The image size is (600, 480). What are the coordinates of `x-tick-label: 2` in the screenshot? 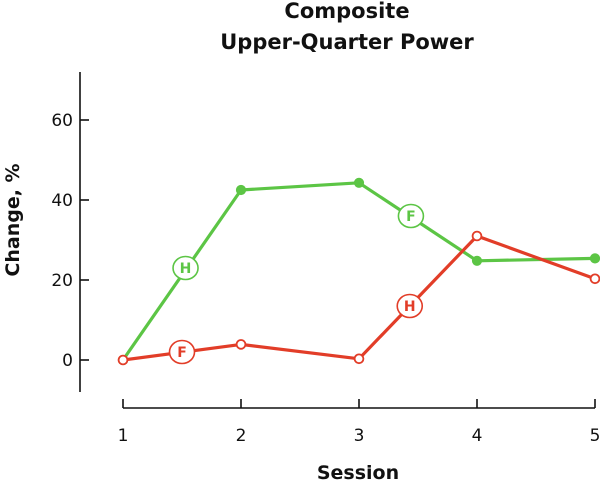 It's located at (241, 436).